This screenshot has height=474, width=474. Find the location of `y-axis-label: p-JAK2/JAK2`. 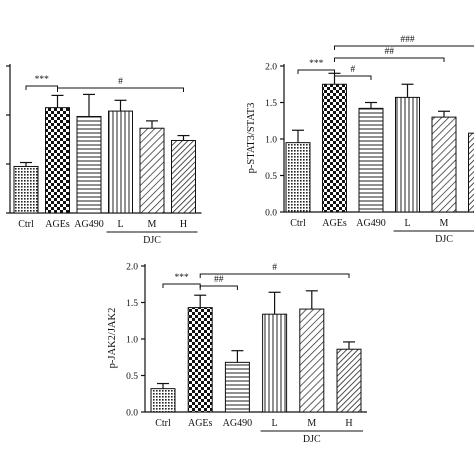

y-axis-label: p-JAK2/JAK2 is located at coordinates (112, 338).